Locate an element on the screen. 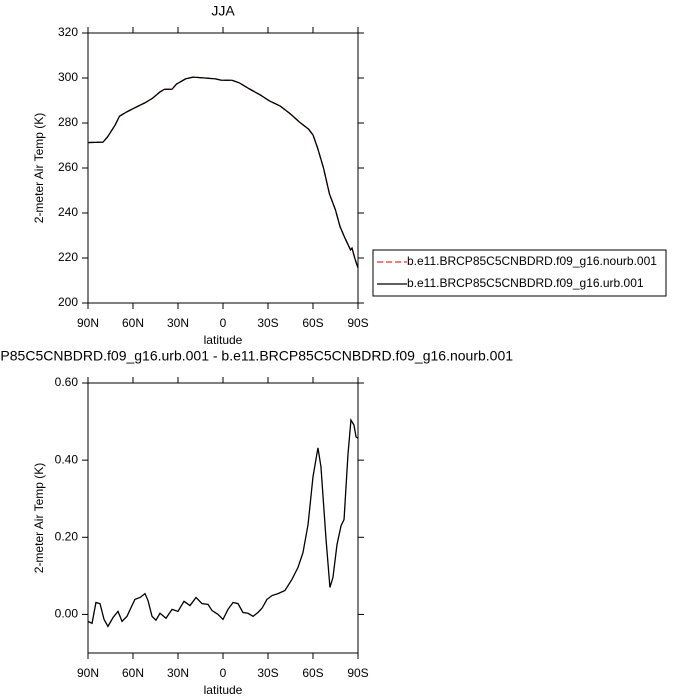 The image size is (700, 700). y-tick-label: 200 is located at coordinates (68, 302).